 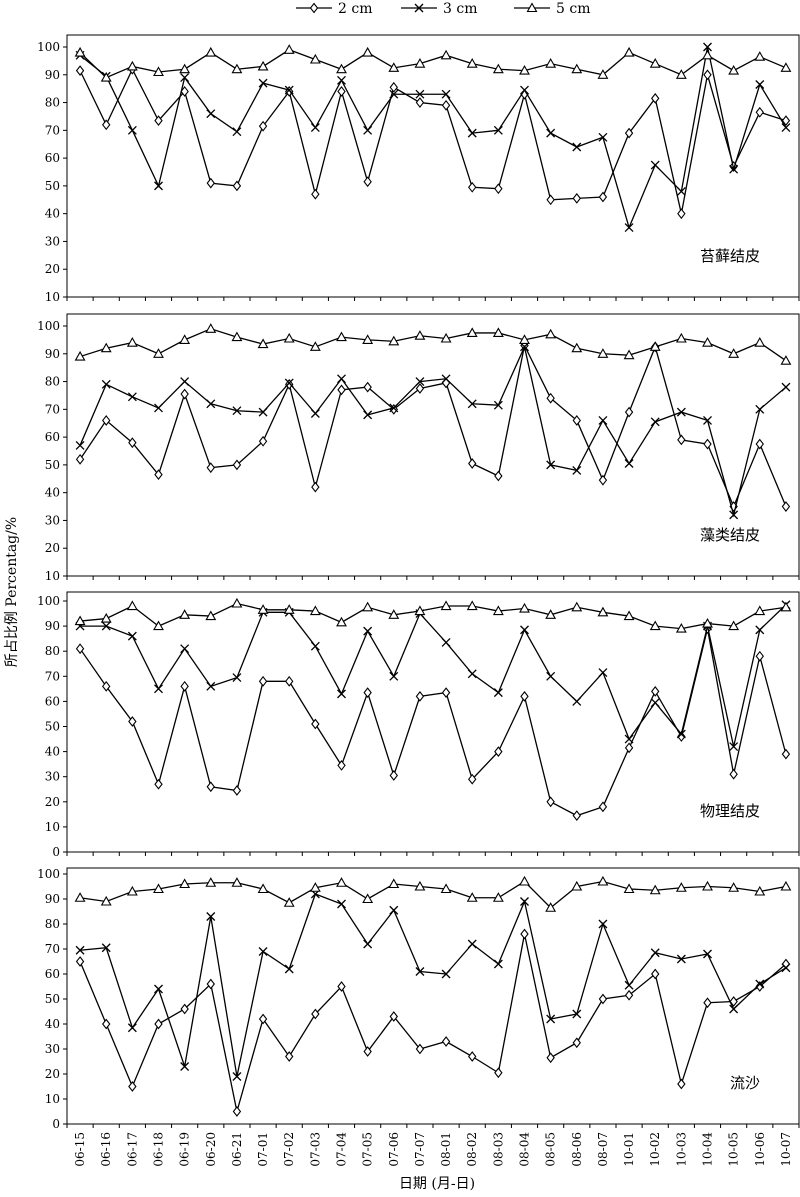 What do you see at coordinates (52, 999) in the screenshot?
I see `y-tick-label: 50` at bounding box center [52, 999].